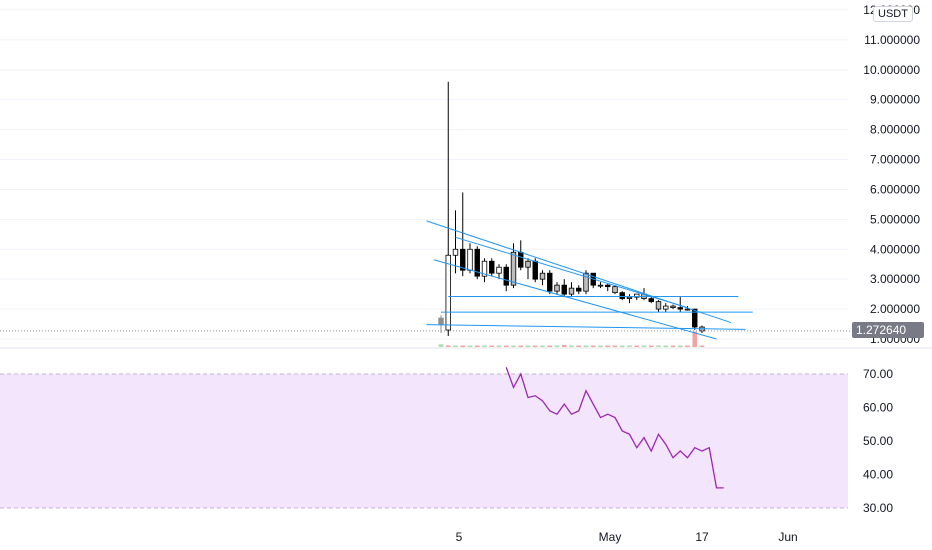 This screenshot has width=932, height=550. I want to click on price-tick-label: 8.000000, so click(895, 130).